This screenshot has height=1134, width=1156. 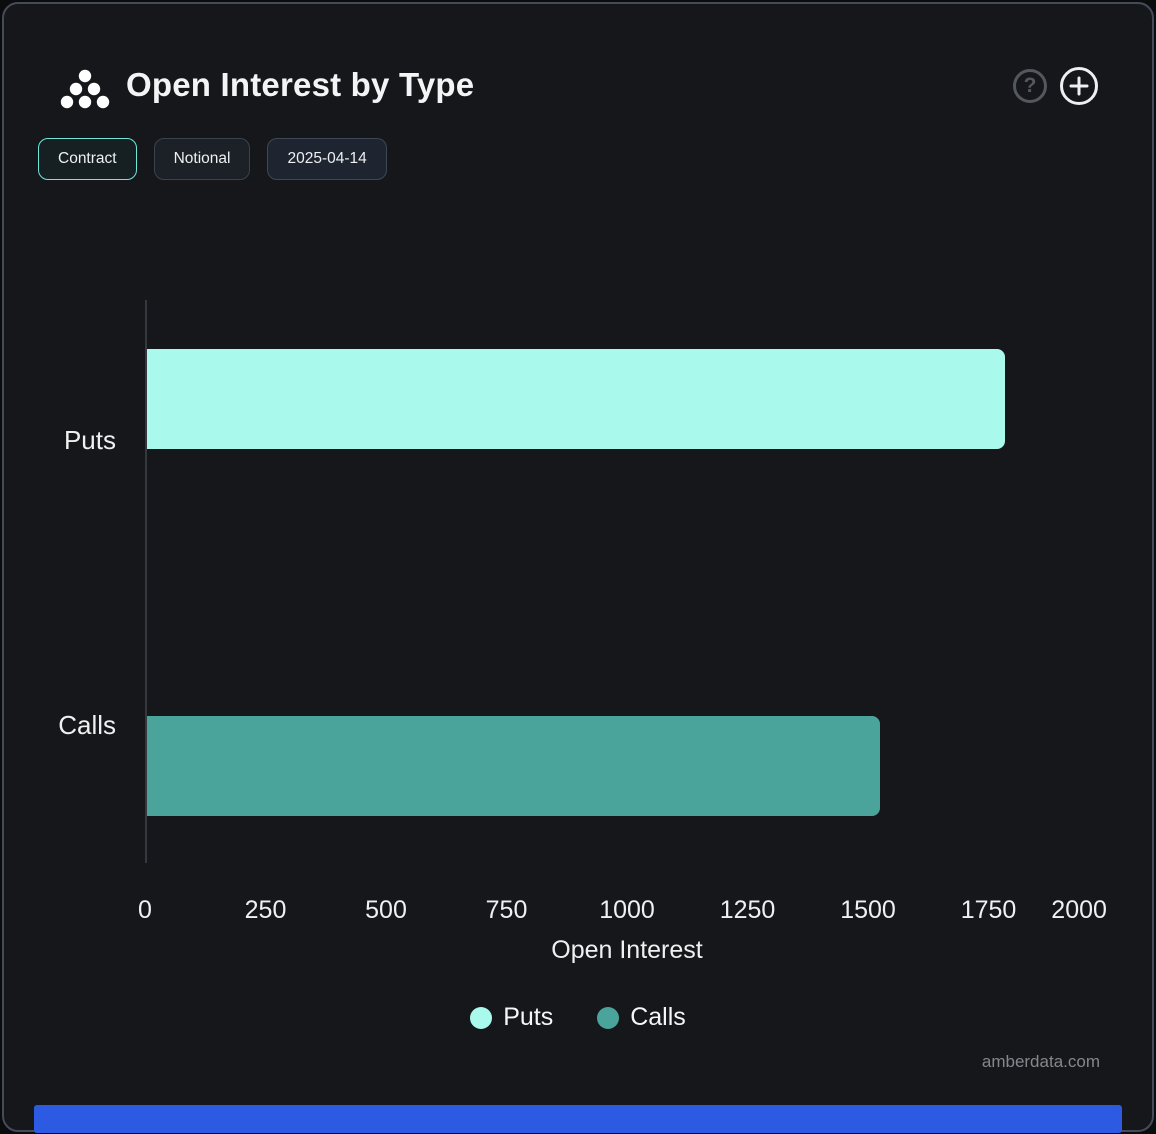 I want to click on x-tick: 1250, so click(x=747, y=910).